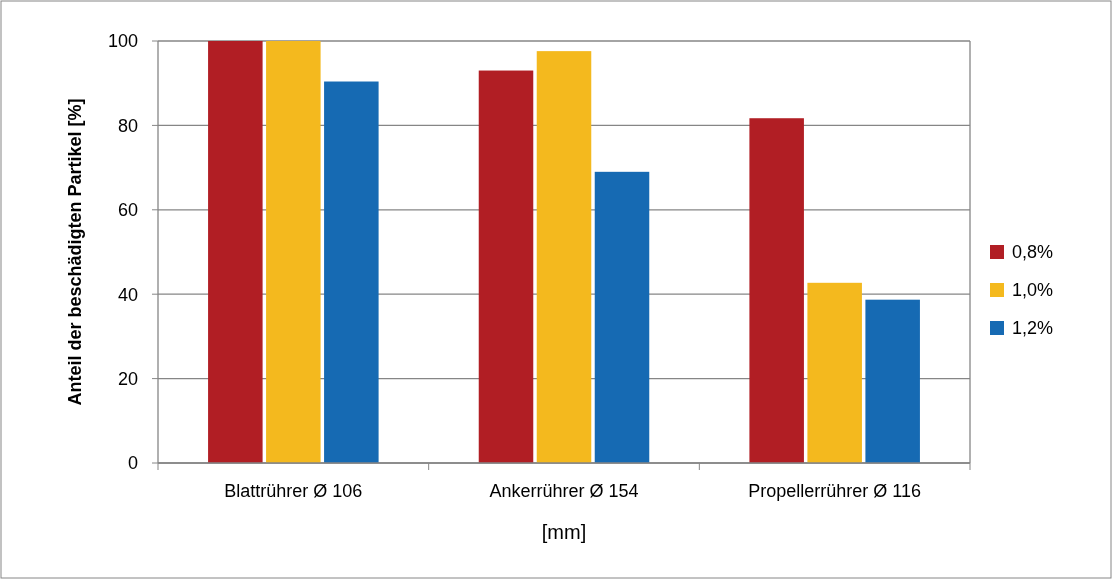 The height and width of the screenshot is (579, 1112). What do you see at coordinates (122, 41) in the screenshot?
I see `y-tick-label: 100` at bounding box center [122, 41].